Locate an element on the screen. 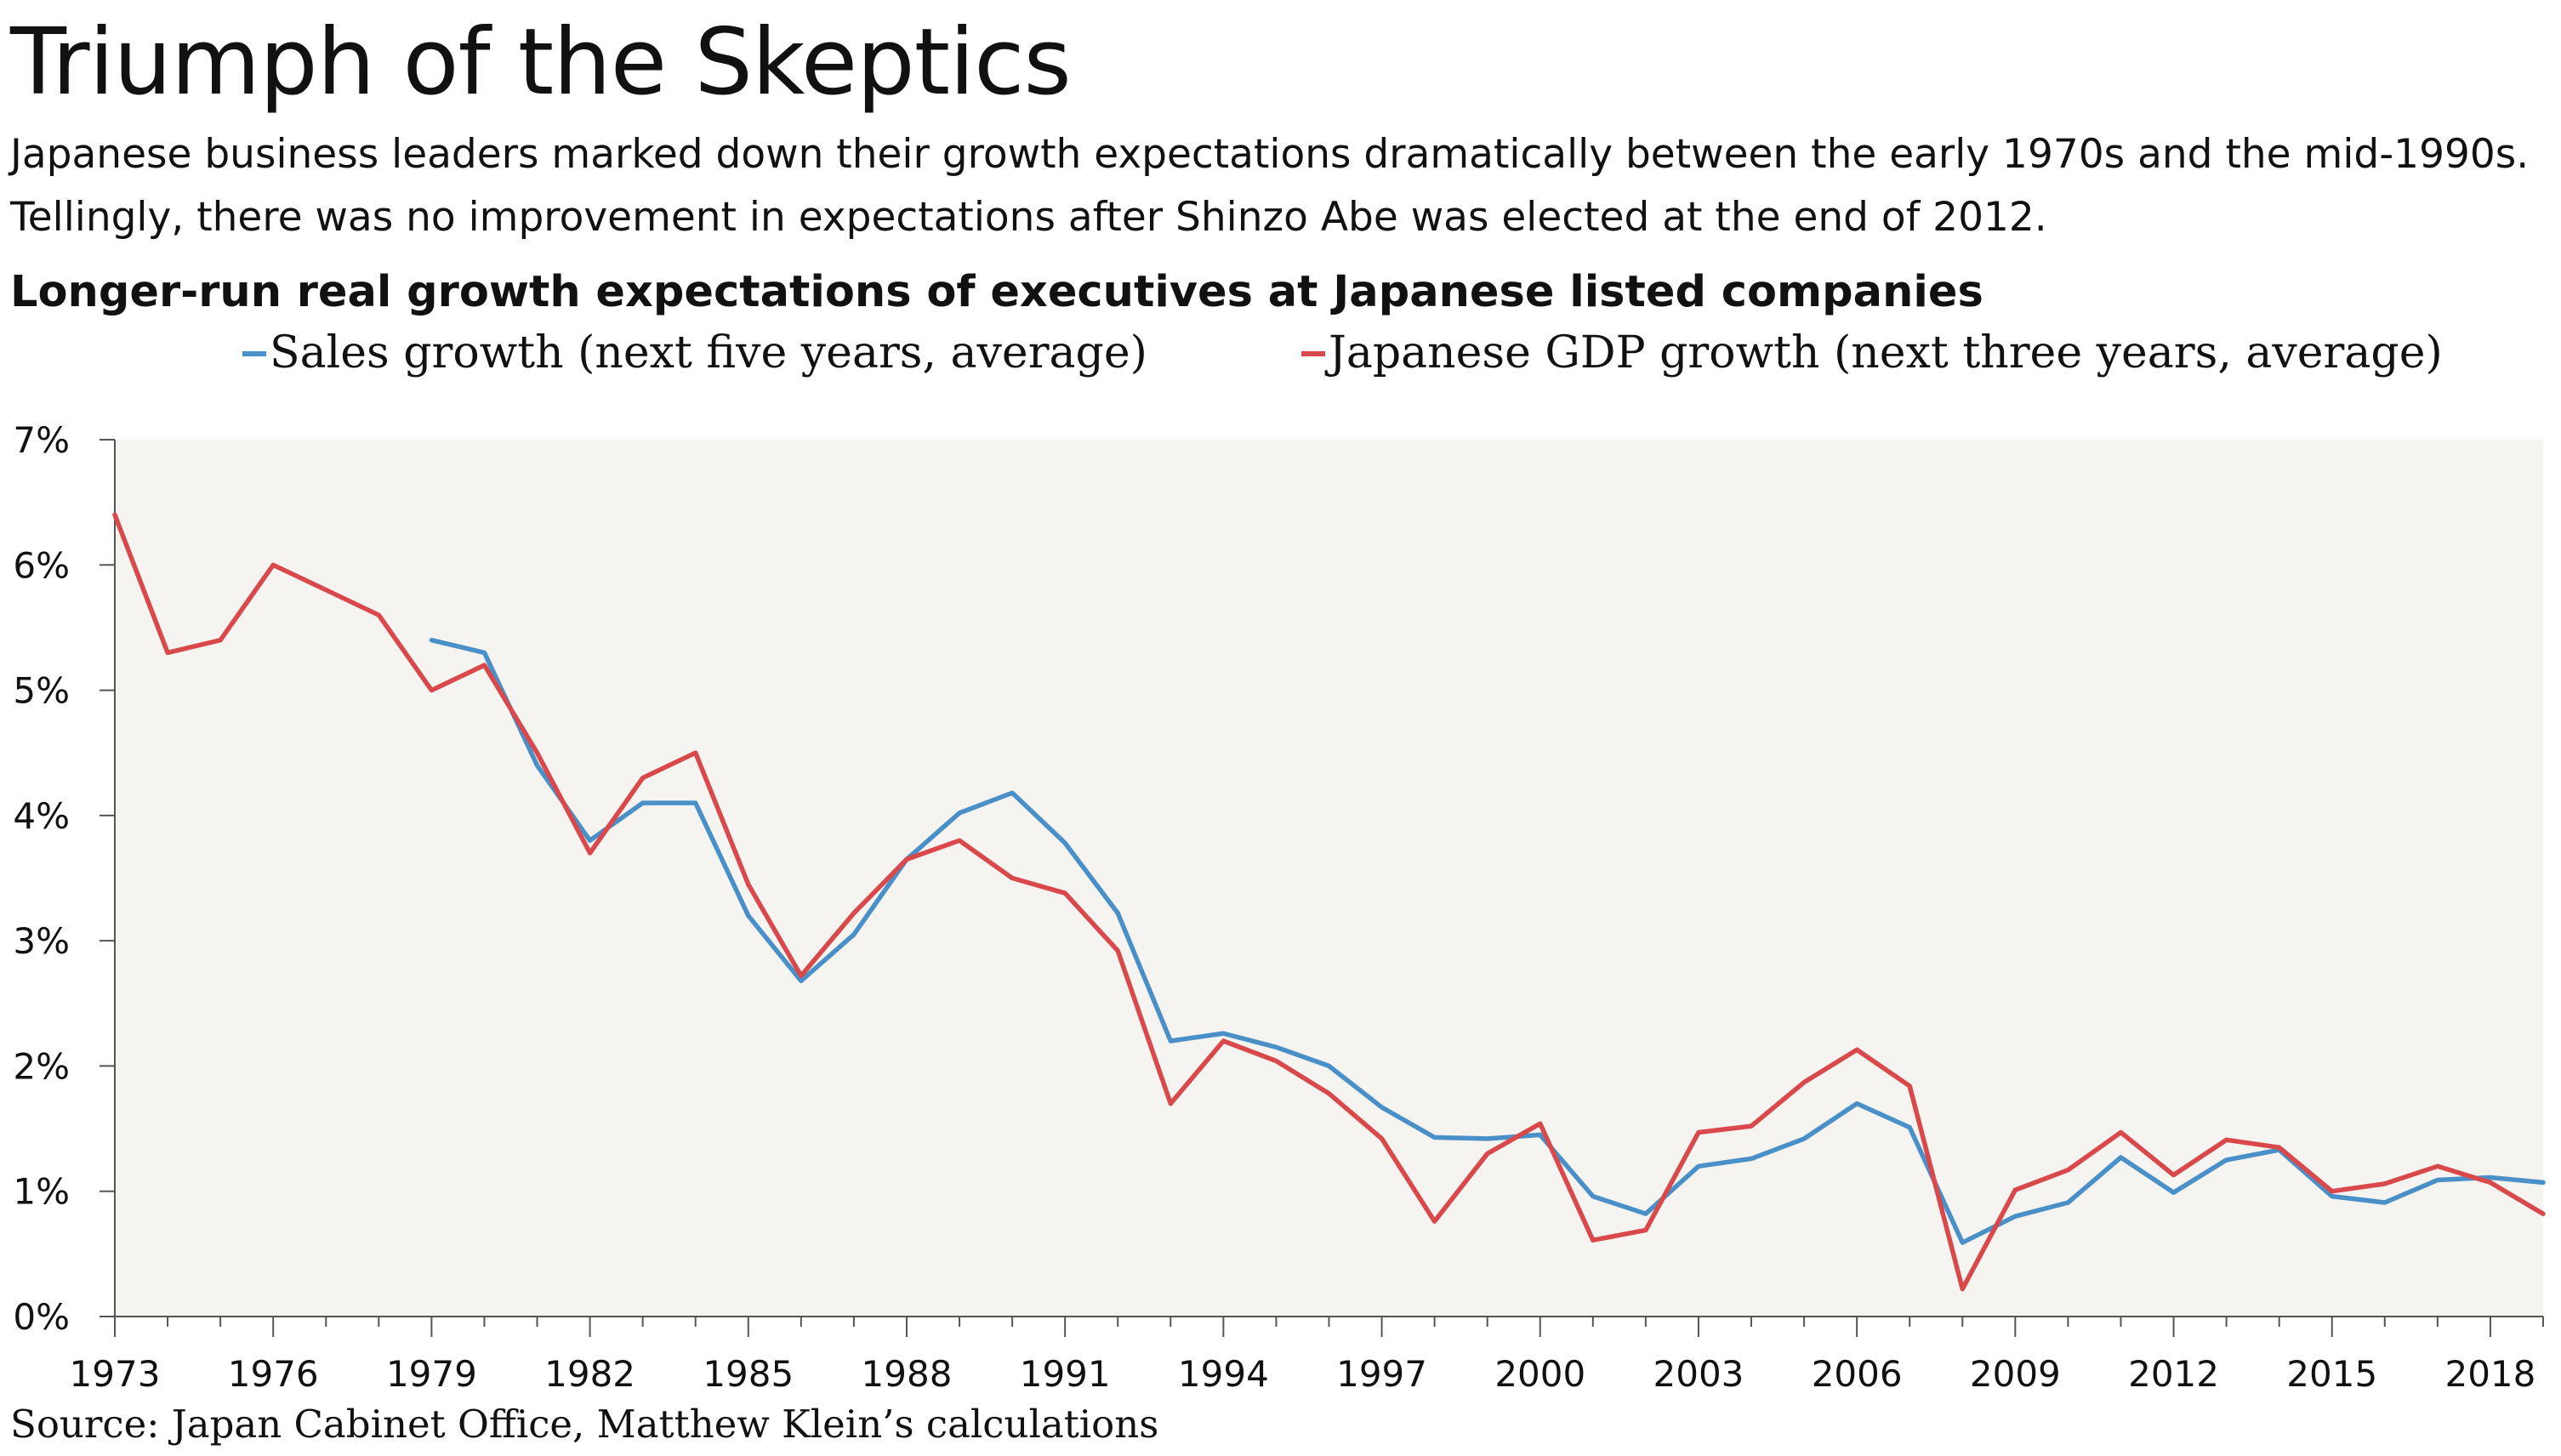 The height and width of the screenshot is (1456, 2561). x-tick-label: 1979 is located at coordinates (431, 1374).